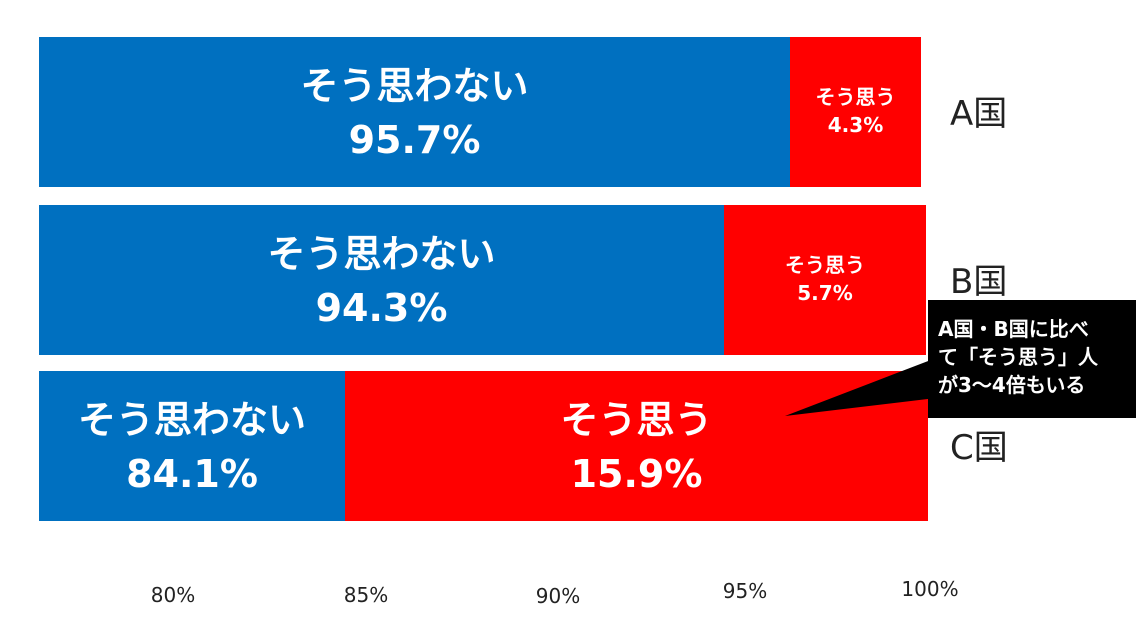  Describe the element at coordinates (415, 140) in the screenshot. I see `data-label-value: 95.7%` at that location.